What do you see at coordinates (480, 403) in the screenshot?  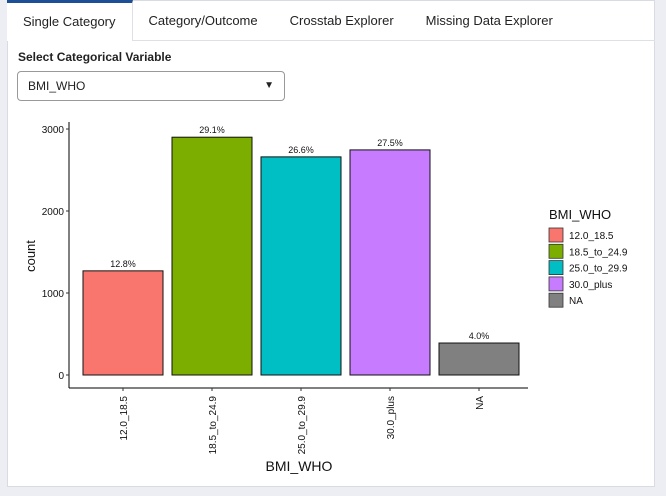 I see `x-tick-label: NA` at bounding box center [480, 403].